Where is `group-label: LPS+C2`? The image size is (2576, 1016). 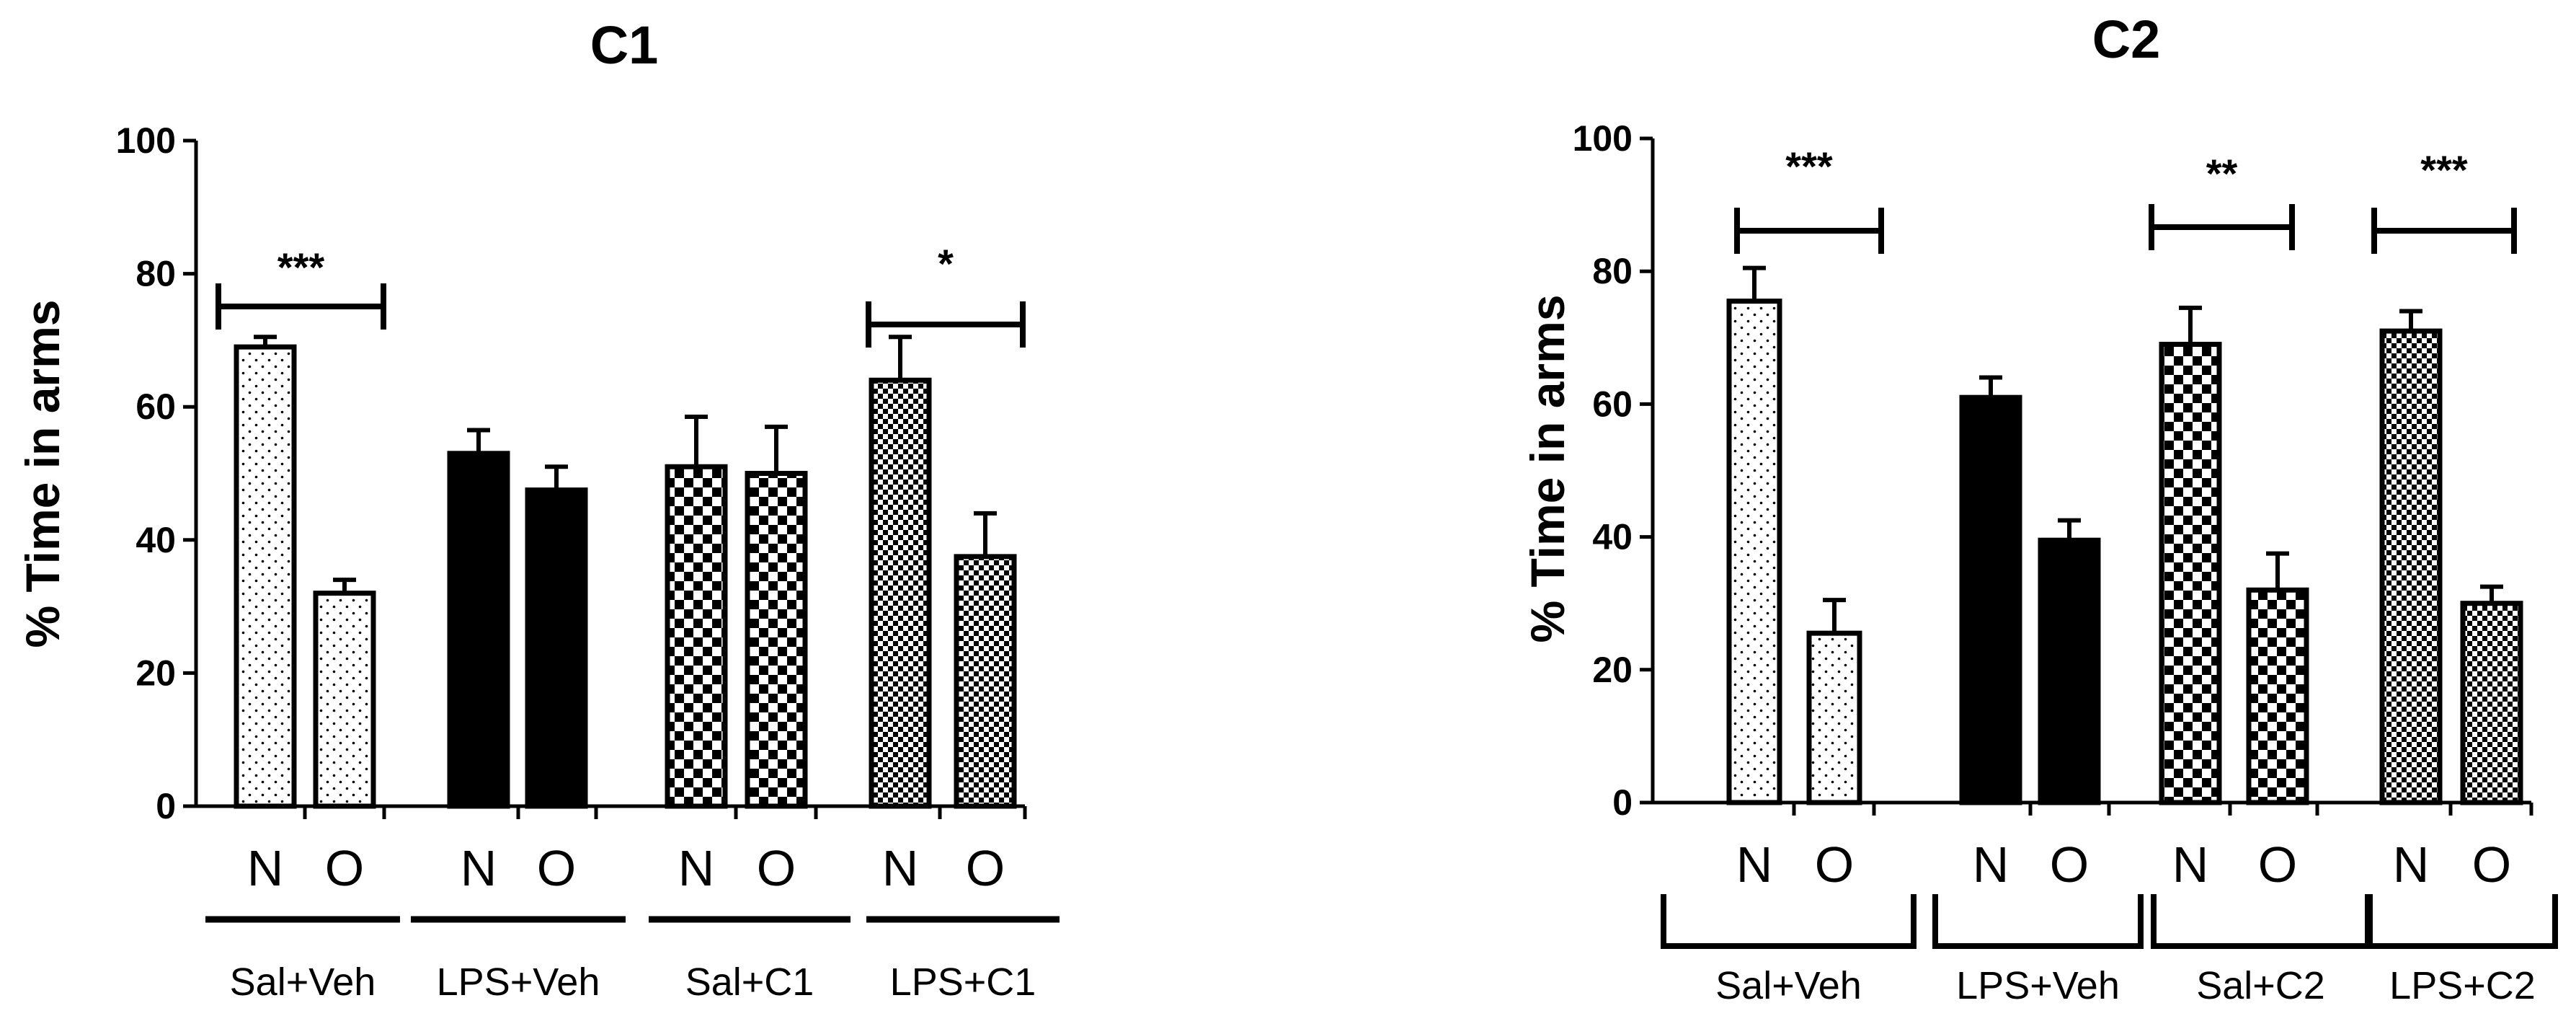 group-label: LPS+C2 is located at coordinates (2462, 985).